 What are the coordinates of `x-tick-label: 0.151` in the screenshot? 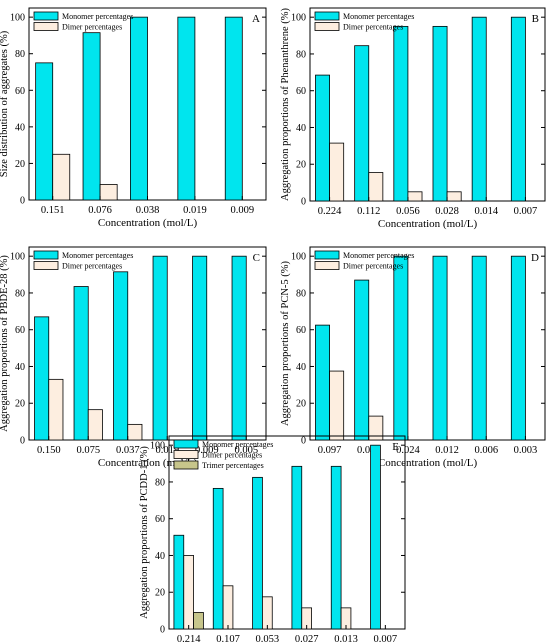 It's located at (53, 210).